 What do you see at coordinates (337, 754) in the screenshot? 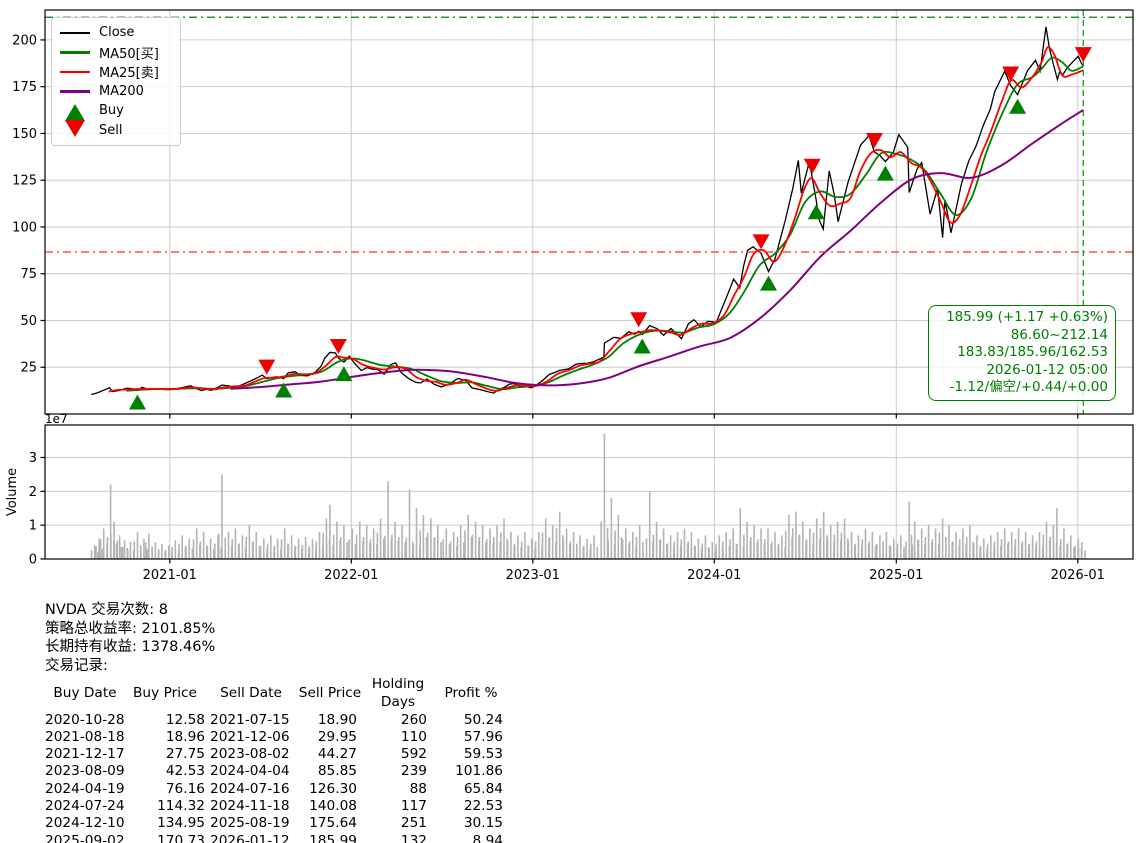
I see `table-cell: 44.27` at bounding box center [337, 754].